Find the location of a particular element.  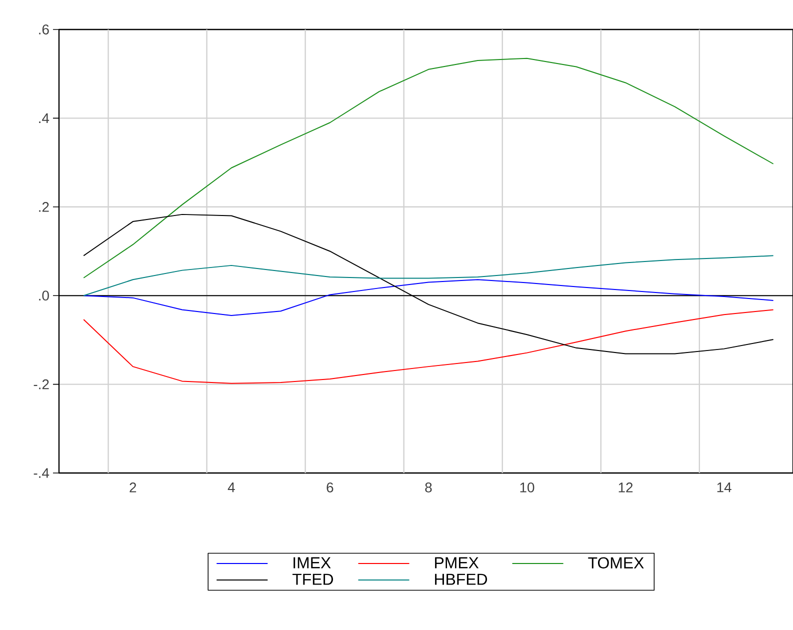

legend-label: IMEX is located at coordinates (312, 562).